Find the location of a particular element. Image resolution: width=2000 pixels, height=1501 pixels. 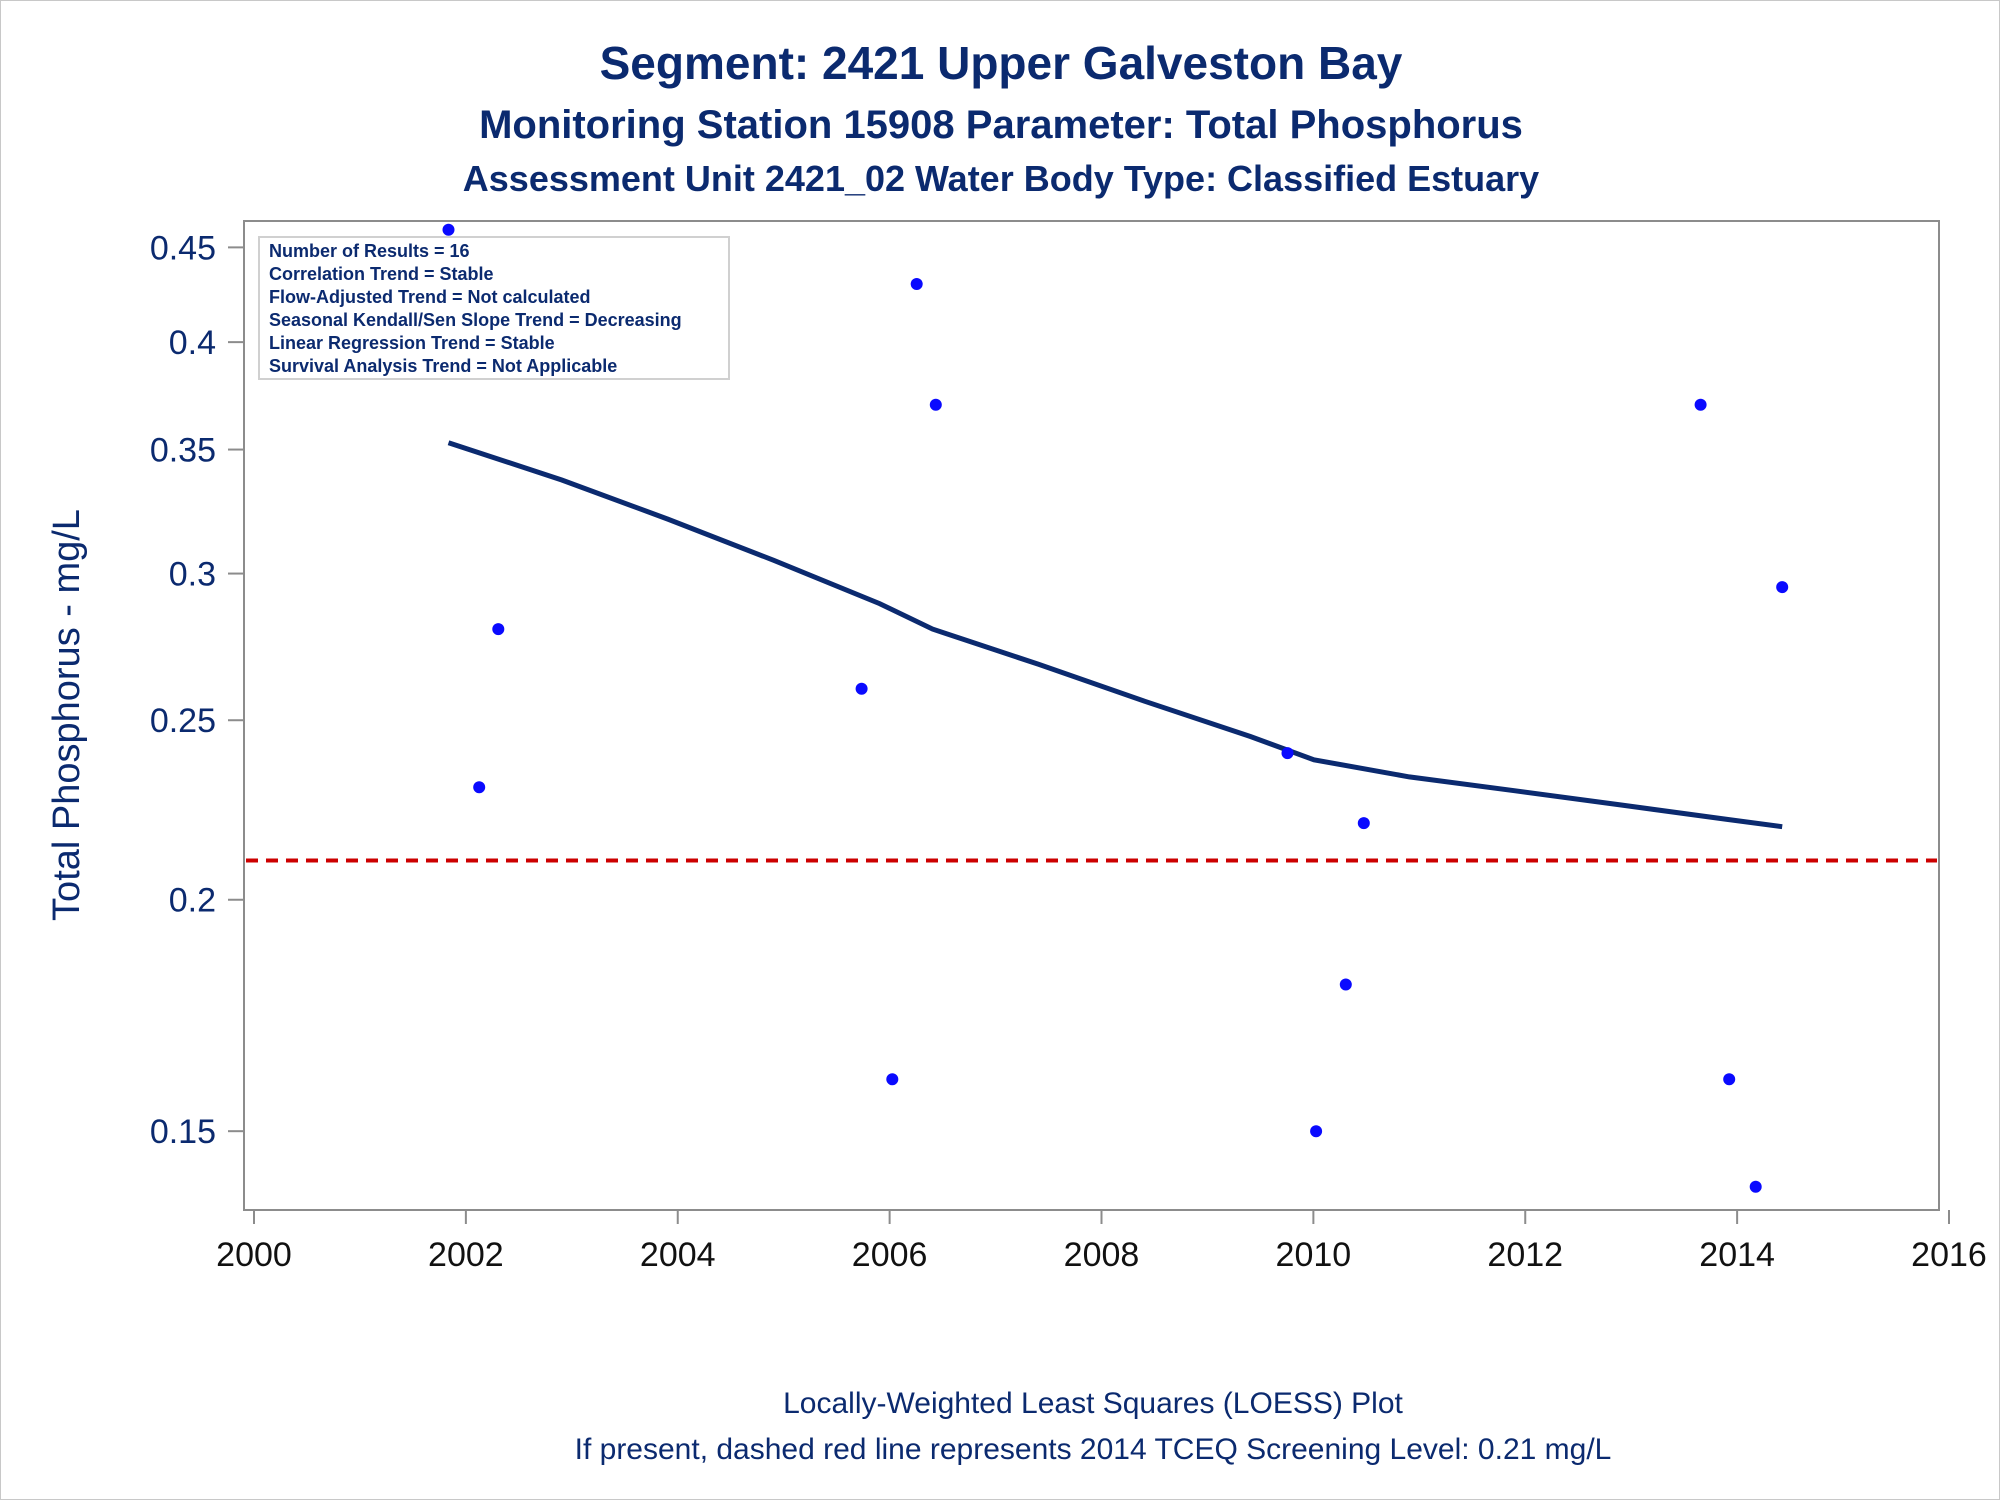

x-tick-label: 2000 is located at coordinates (254, 1255).